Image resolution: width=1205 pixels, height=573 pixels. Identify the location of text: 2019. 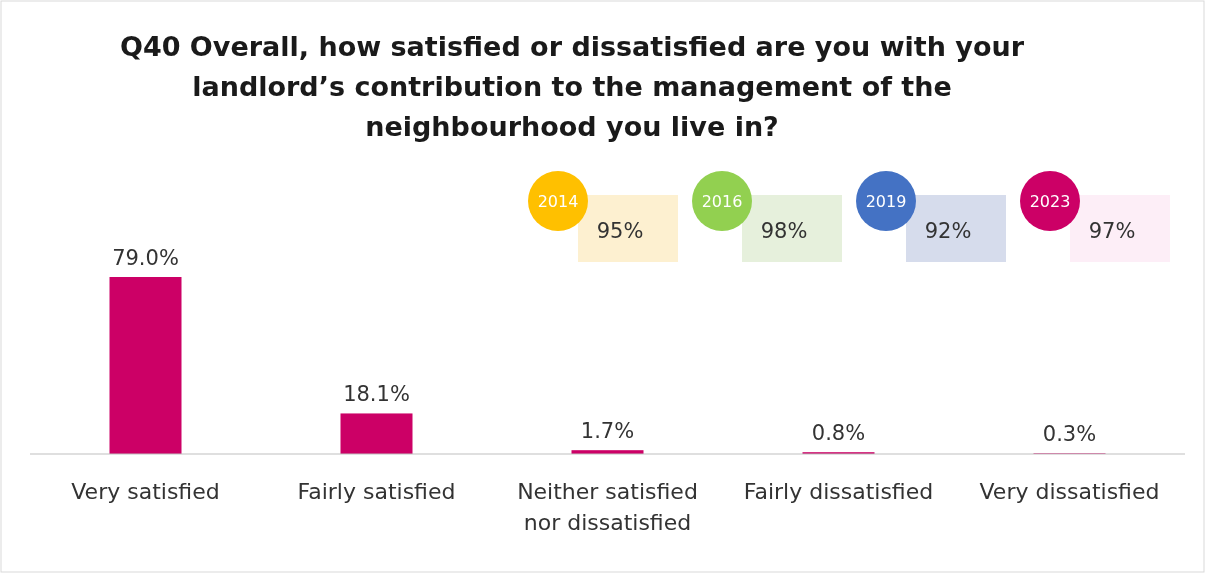
(886, 201).